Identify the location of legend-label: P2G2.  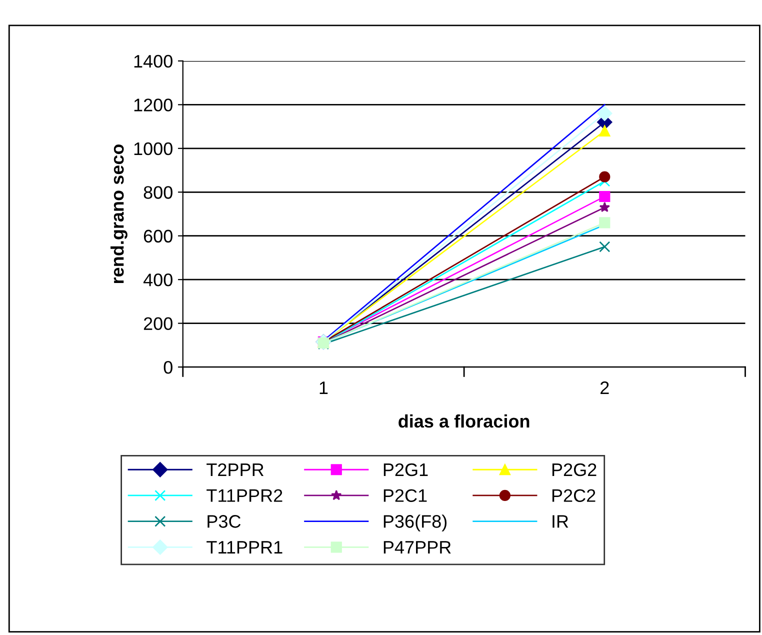
(574, 469).